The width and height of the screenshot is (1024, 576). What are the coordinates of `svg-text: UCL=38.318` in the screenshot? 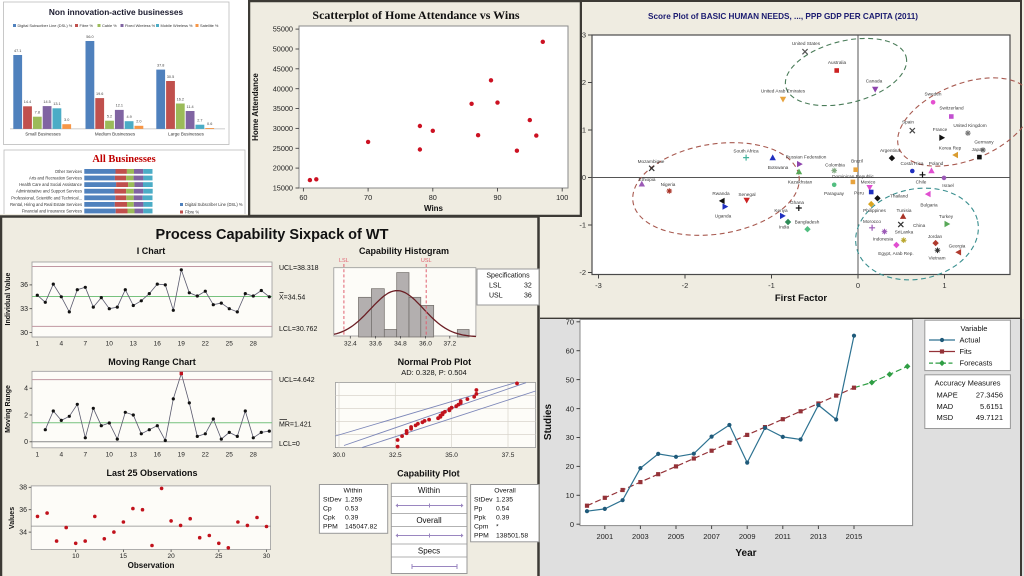 It's located at (299, 268).